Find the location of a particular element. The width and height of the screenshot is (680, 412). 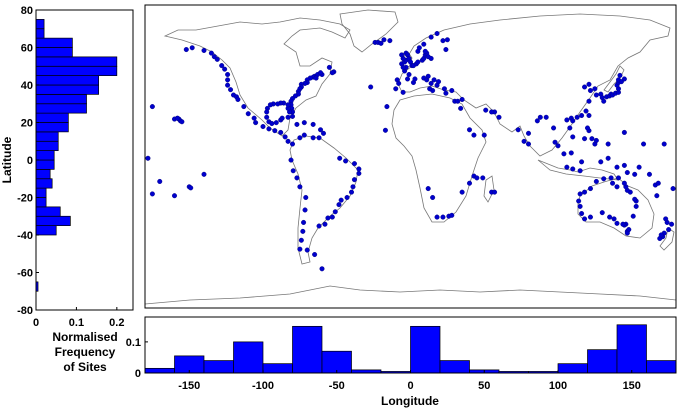

latitude-y-ticks: 80 60 40 20 0 -20 -40 -60 -80 is located at coordinates (28, 161).